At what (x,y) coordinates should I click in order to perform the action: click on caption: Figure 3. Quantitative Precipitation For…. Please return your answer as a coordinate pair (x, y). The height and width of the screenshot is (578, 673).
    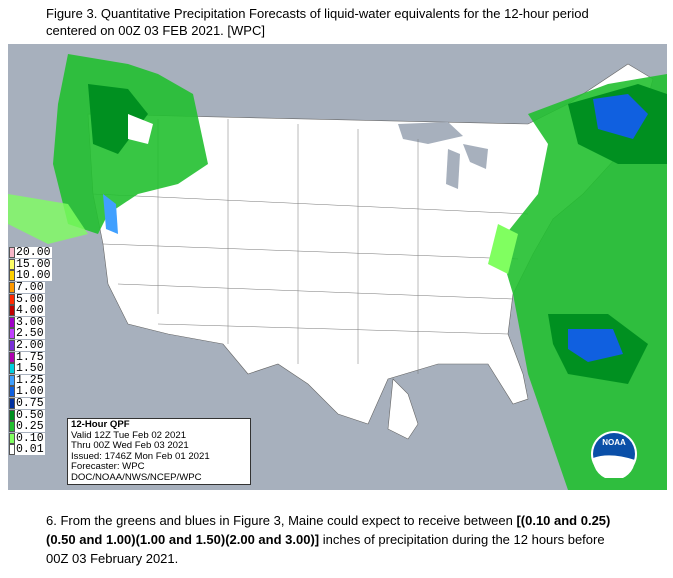
    Looking at the image, I should click on (317, 13).